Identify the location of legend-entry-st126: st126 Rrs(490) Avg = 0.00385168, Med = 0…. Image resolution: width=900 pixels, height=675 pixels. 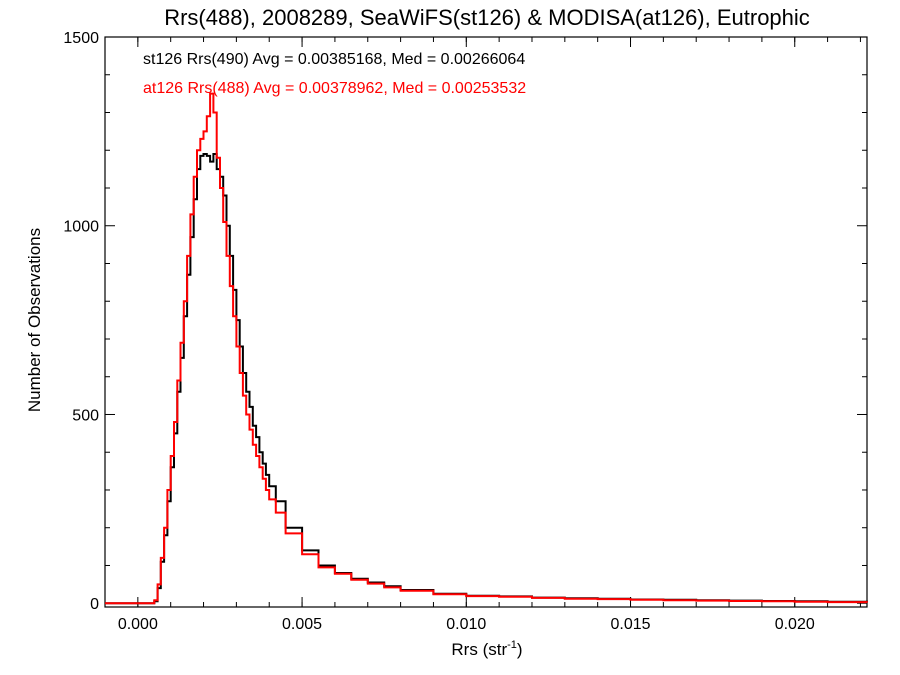
(334, 59).